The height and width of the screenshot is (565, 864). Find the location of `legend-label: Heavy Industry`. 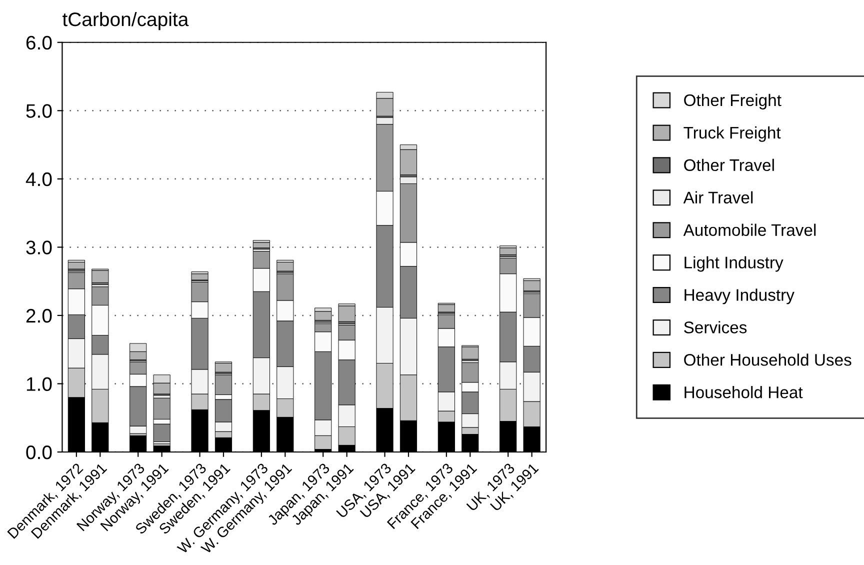

legend-label: Heavy Industry is located at coordinates (739, 296).